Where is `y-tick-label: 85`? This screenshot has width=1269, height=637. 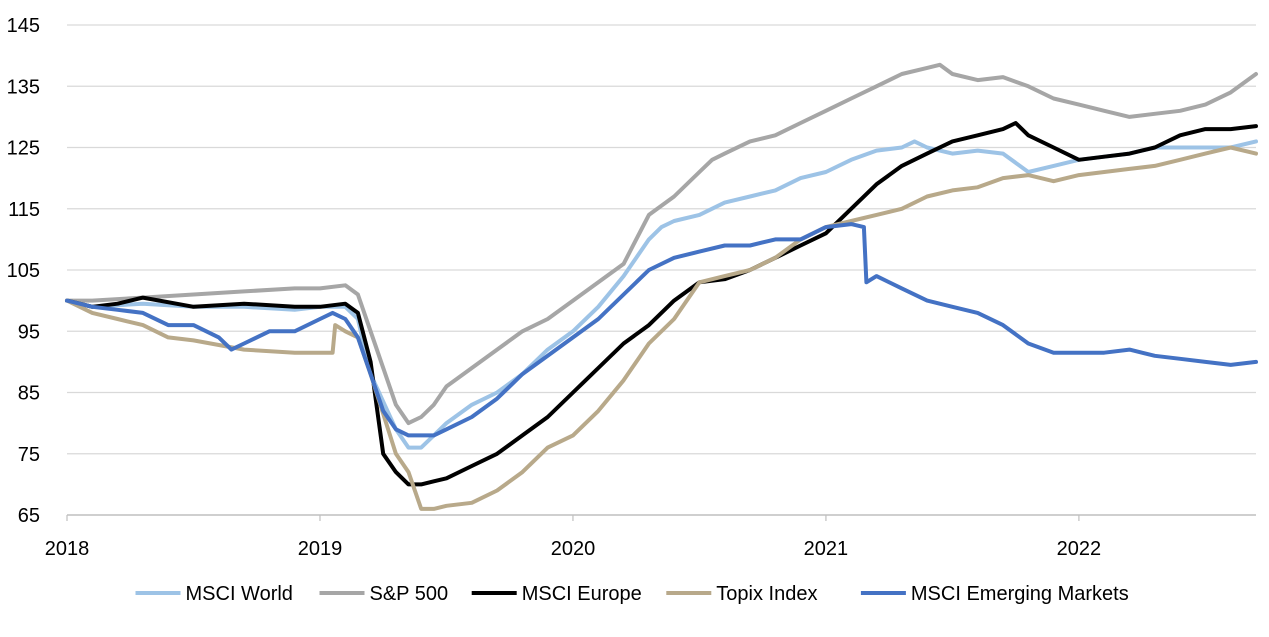 y-tick-label: 85 is located at coordinates (29, 394).